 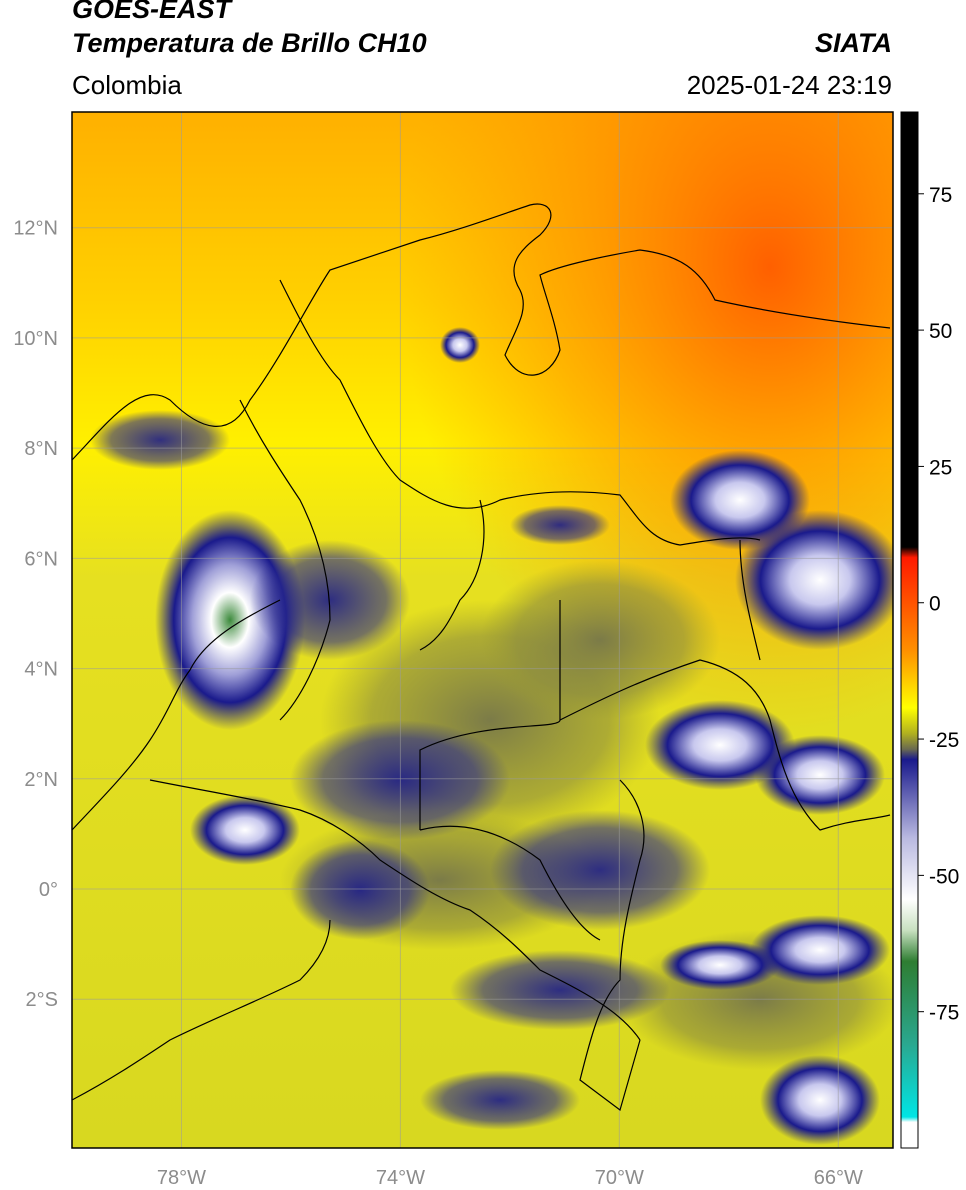 I want to click on colorbar-tick-label: -25, so click(x=944, y=740).